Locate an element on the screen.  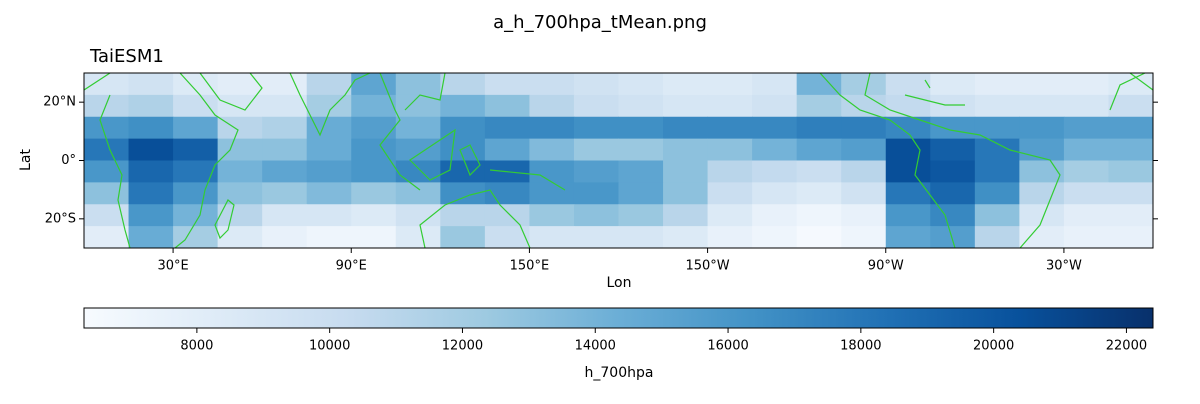
colorbar-tick-label: 10000 is located at coordinates (329, 346).